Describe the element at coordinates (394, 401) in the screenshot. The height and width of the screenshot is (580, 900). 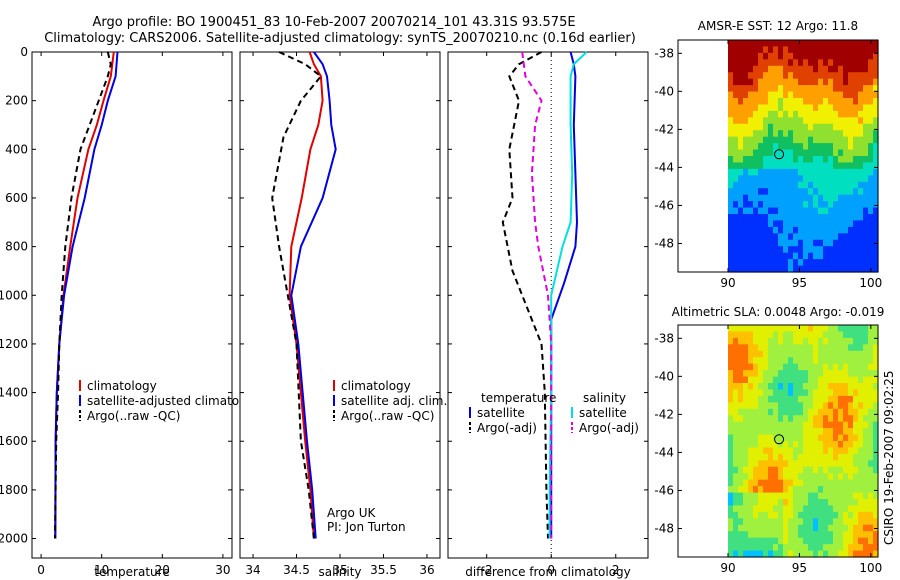
I see `legend-entry-satellite-adj-clim: satellite adj. clim.` at that location.